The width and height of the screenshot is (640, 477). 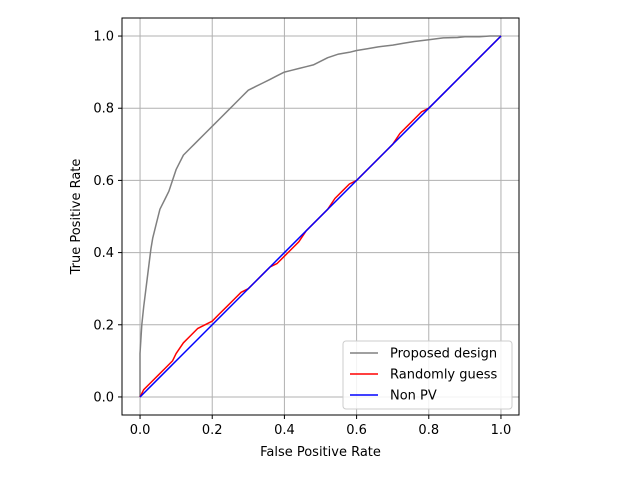 I want to click on legend: Proposed design Randomly guess Non PV, so click(x=427, y=375).